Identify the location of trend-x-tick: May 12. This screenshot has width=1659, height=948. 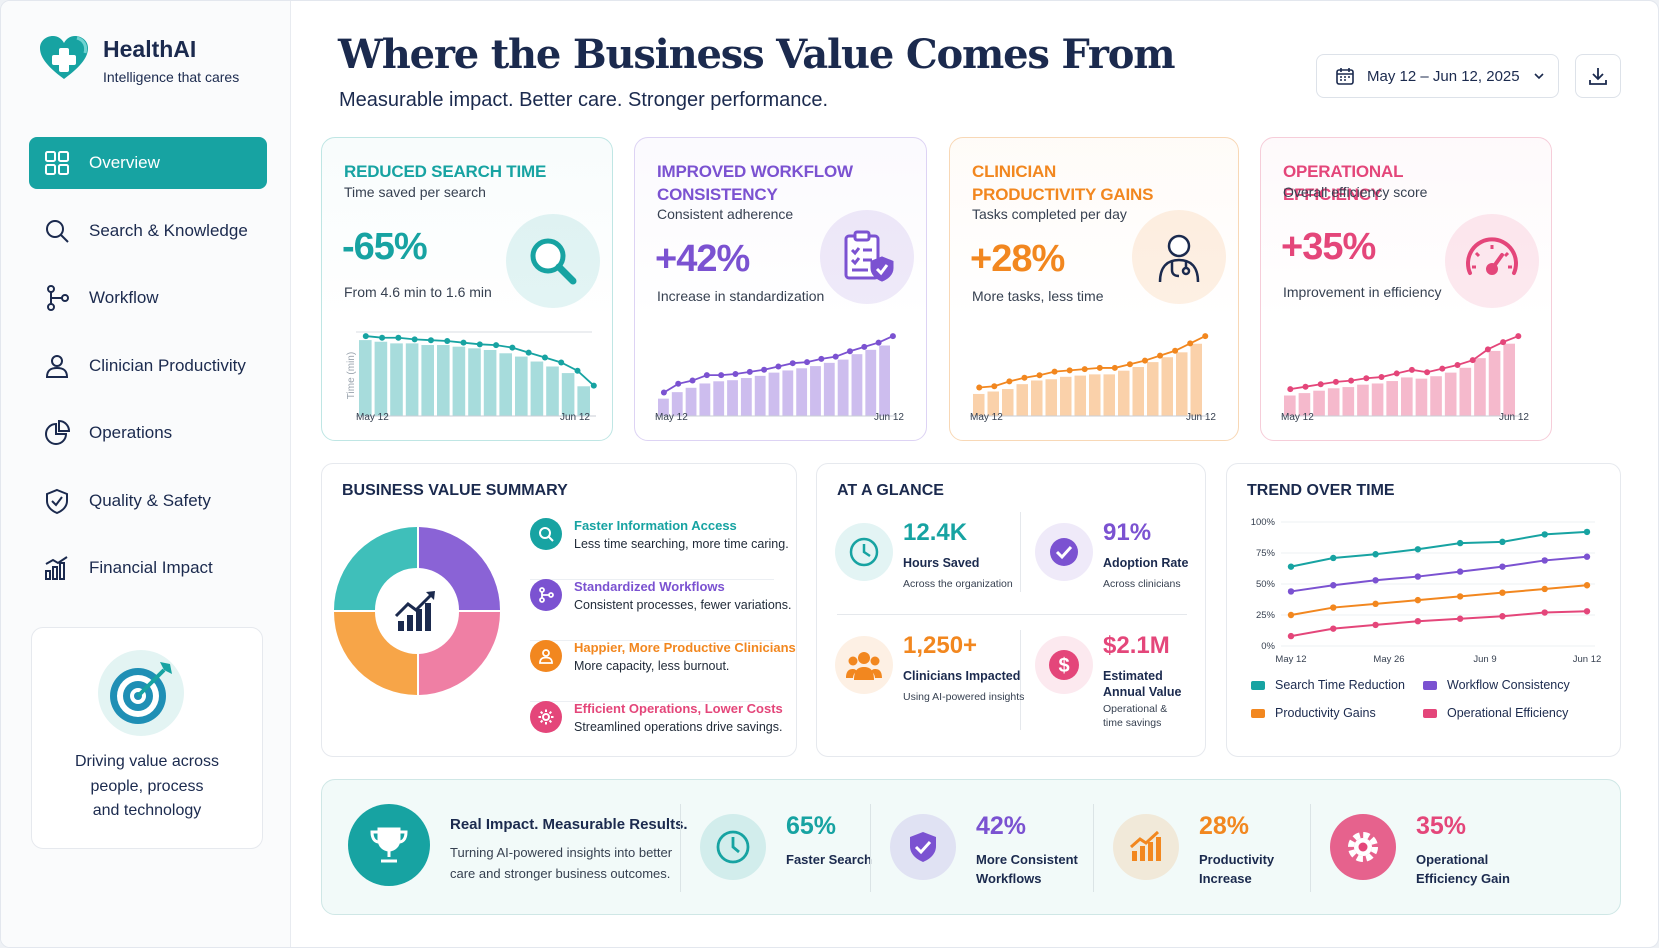
(1290, 659).